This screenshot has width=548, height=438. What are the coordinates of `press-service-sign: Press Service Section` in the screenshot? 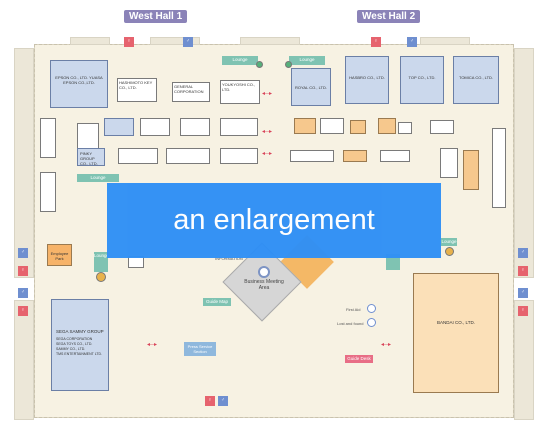 It's located at (200, 349).